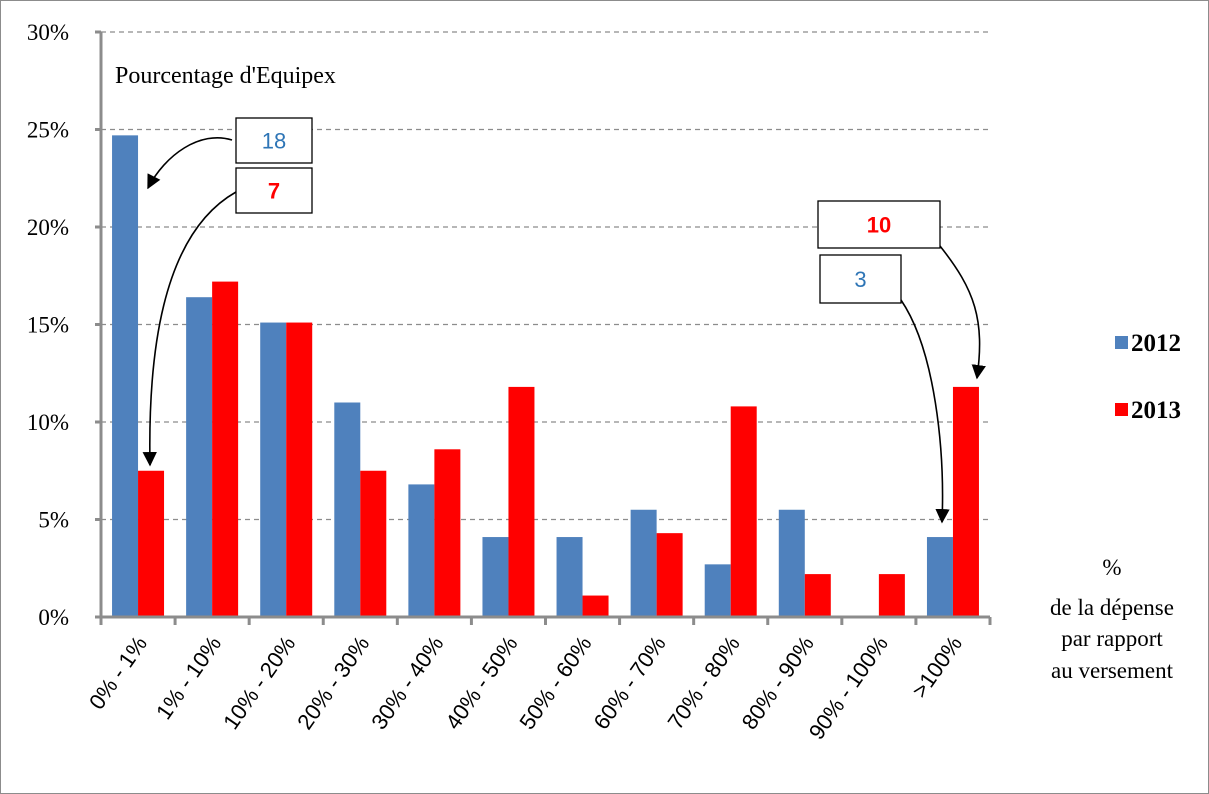 Image resolution: width=1209 pixels, height=794 pixels. What do you see at coordinates (53, 520) in the screenshot?
I see `y-tick-label-1: 5%` at bounding box center [53, 520].